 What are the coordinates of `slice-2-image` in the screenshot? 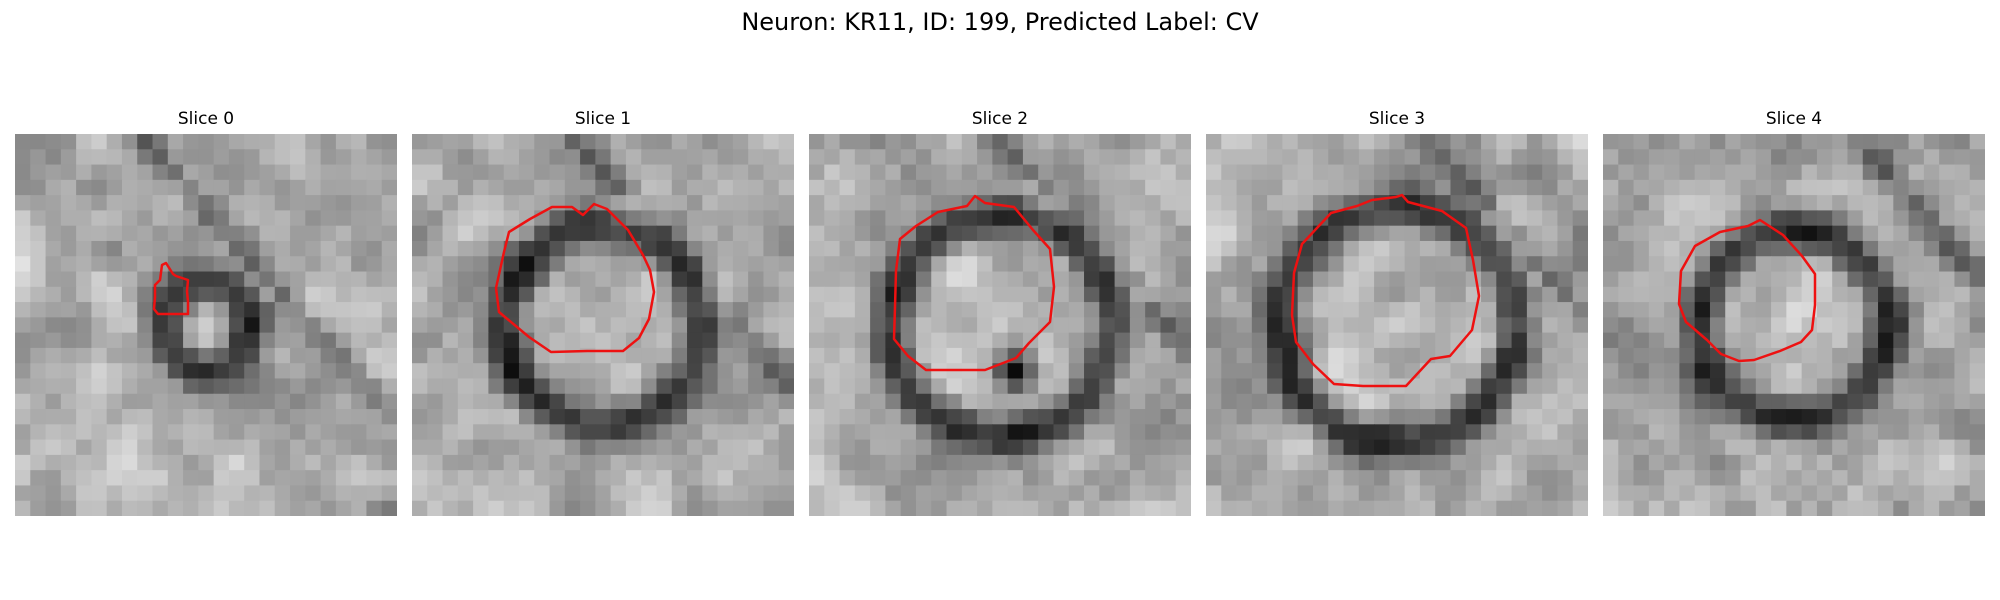 It's located at (1000, 325).